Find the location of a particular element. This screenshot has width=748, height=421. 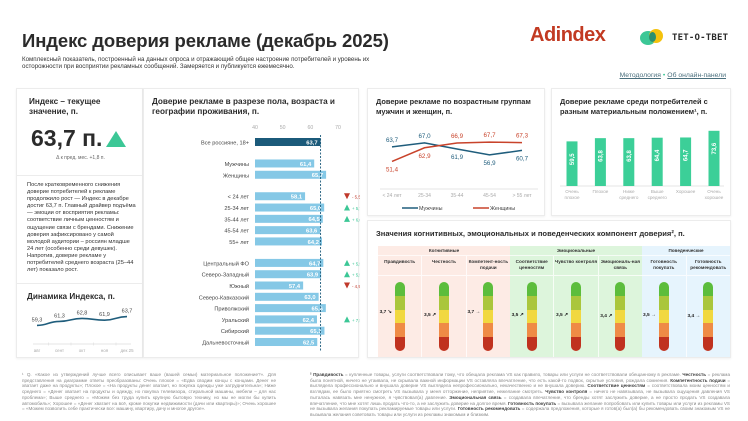

slices-bar-value: 64,5 is located at coordinates (314, 220).